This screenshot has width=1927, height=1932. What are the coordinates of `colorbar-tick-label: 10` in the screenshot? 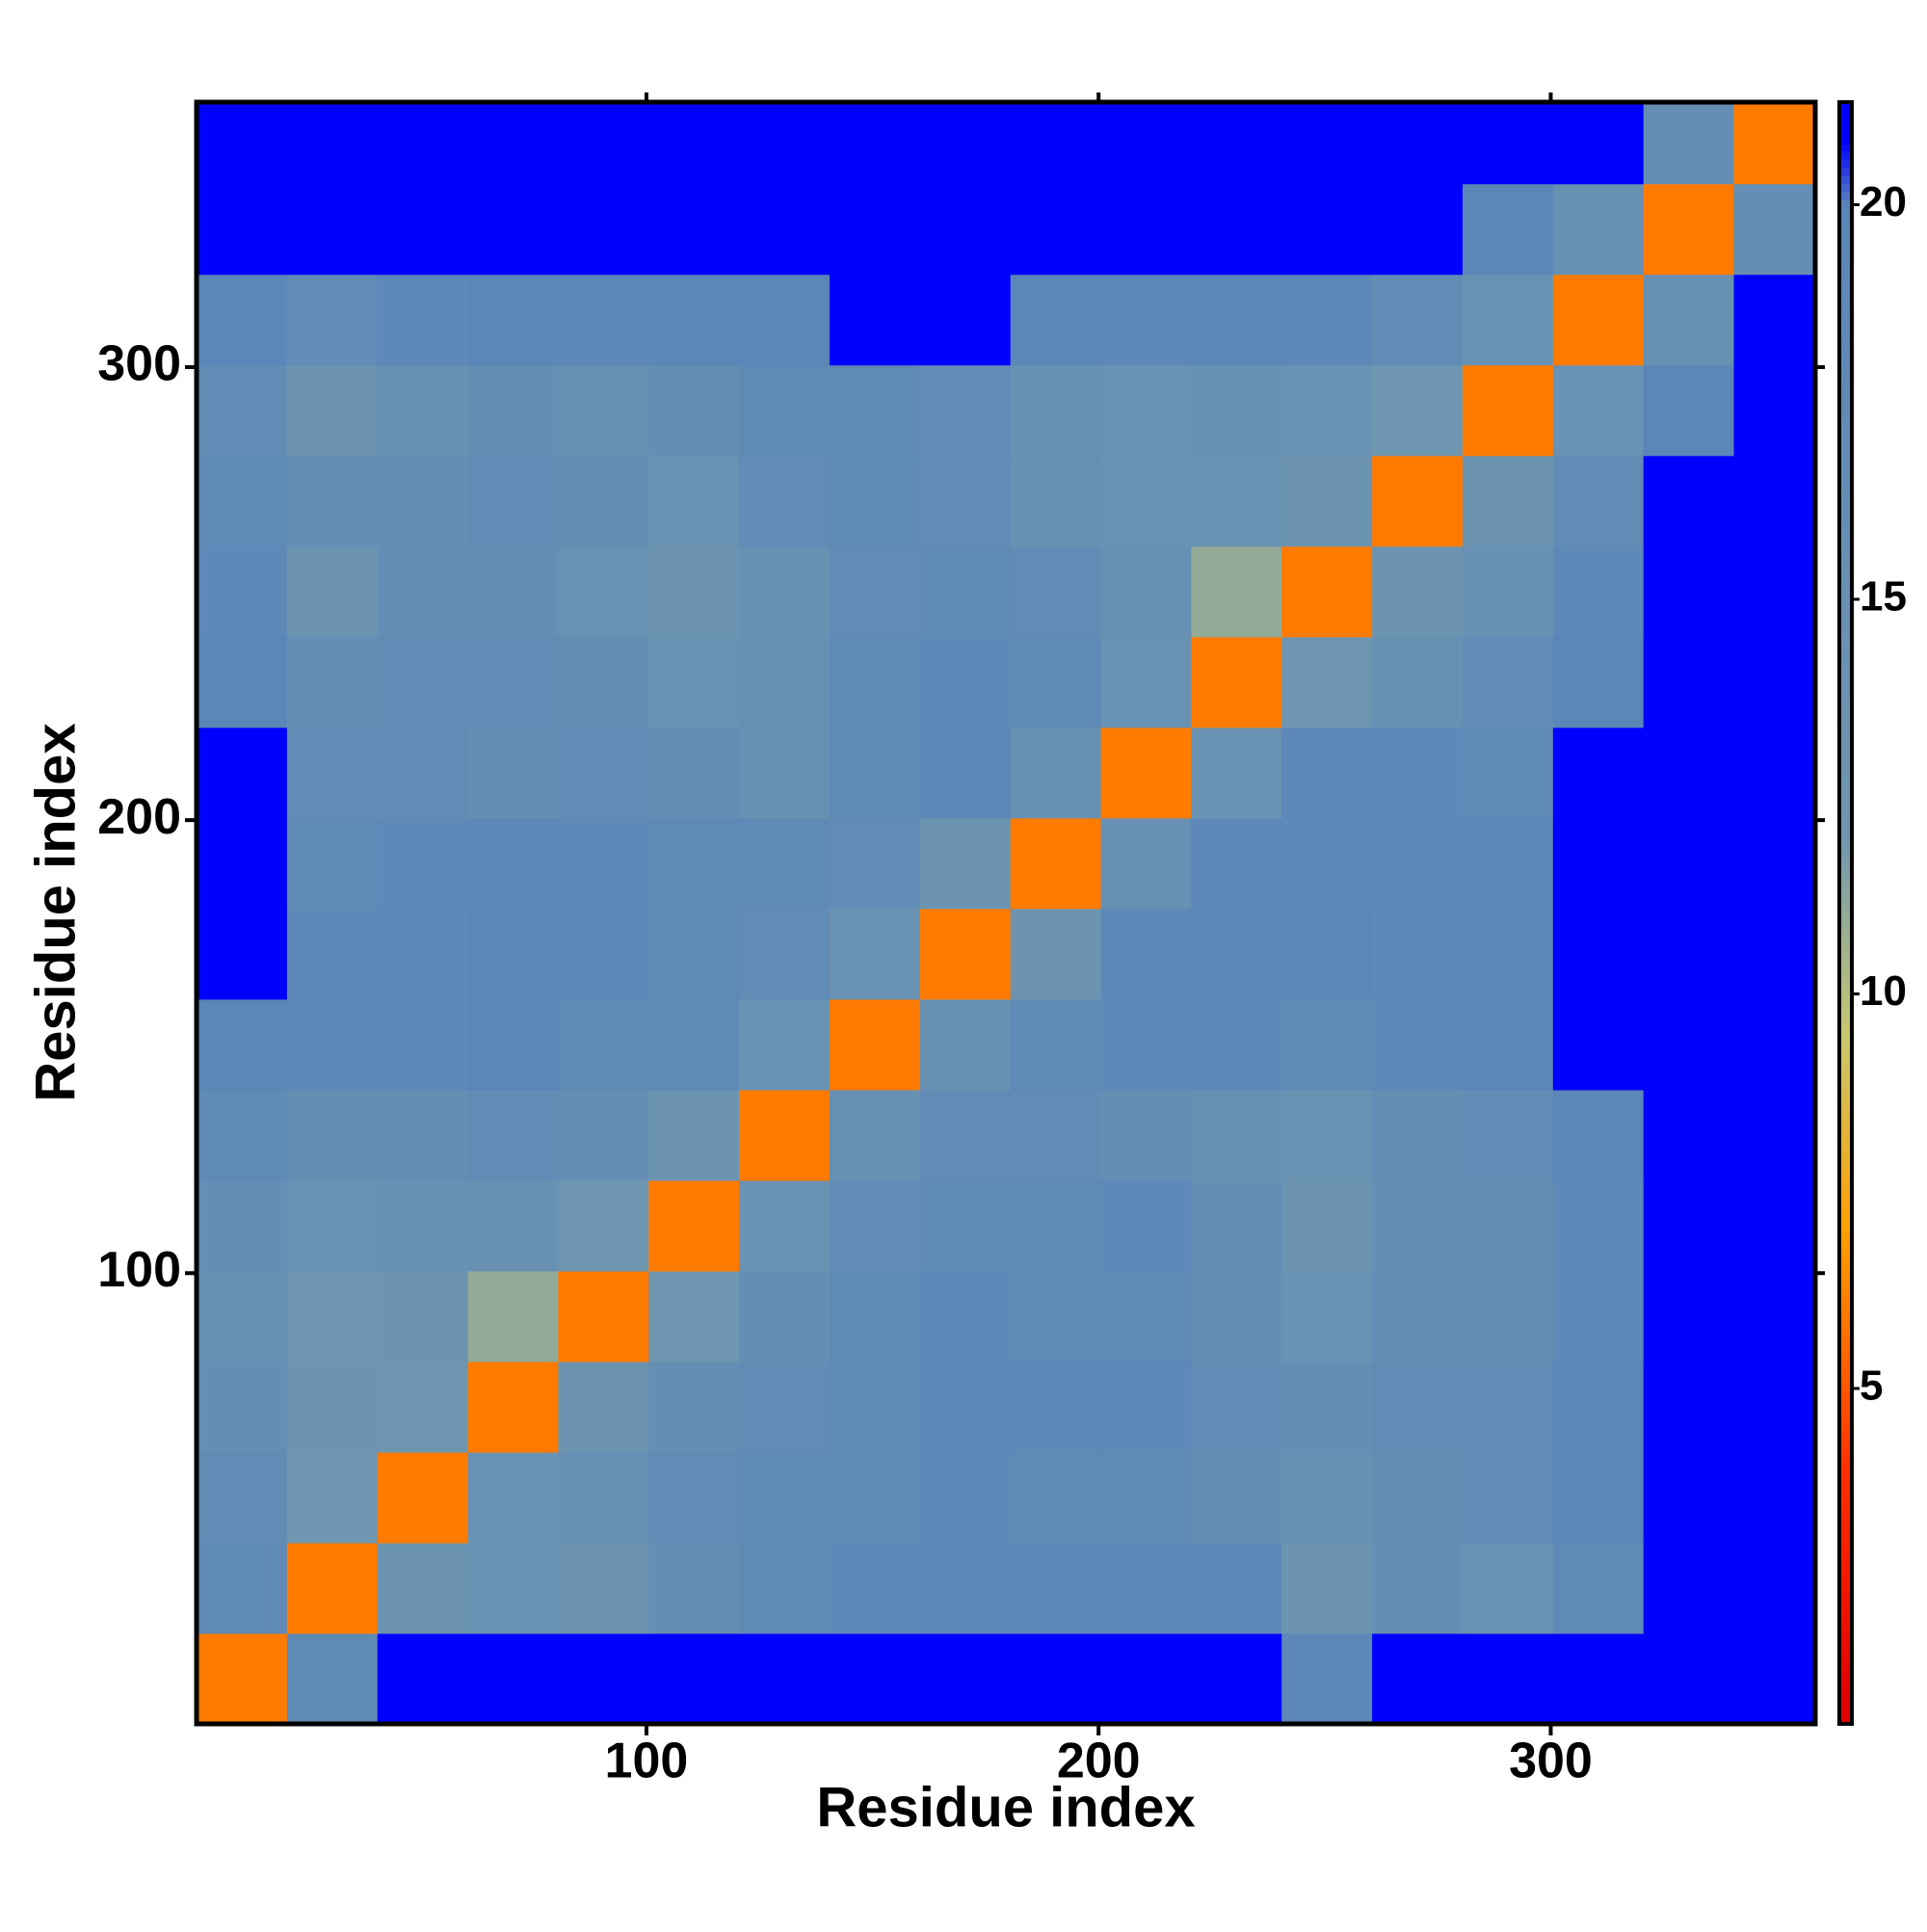 It's located at (1883, 991).